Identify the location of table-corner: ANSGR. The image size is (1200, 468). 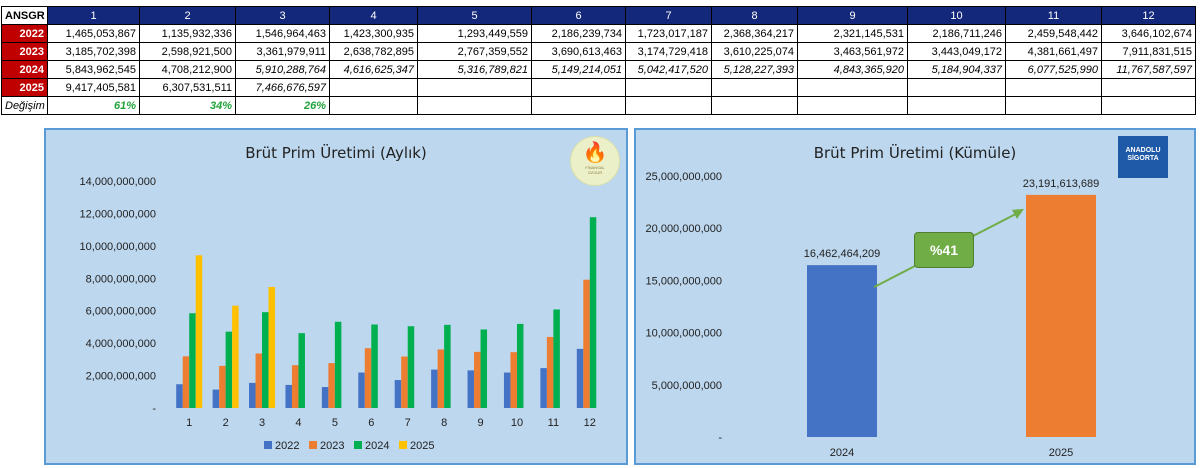
(24, 15).